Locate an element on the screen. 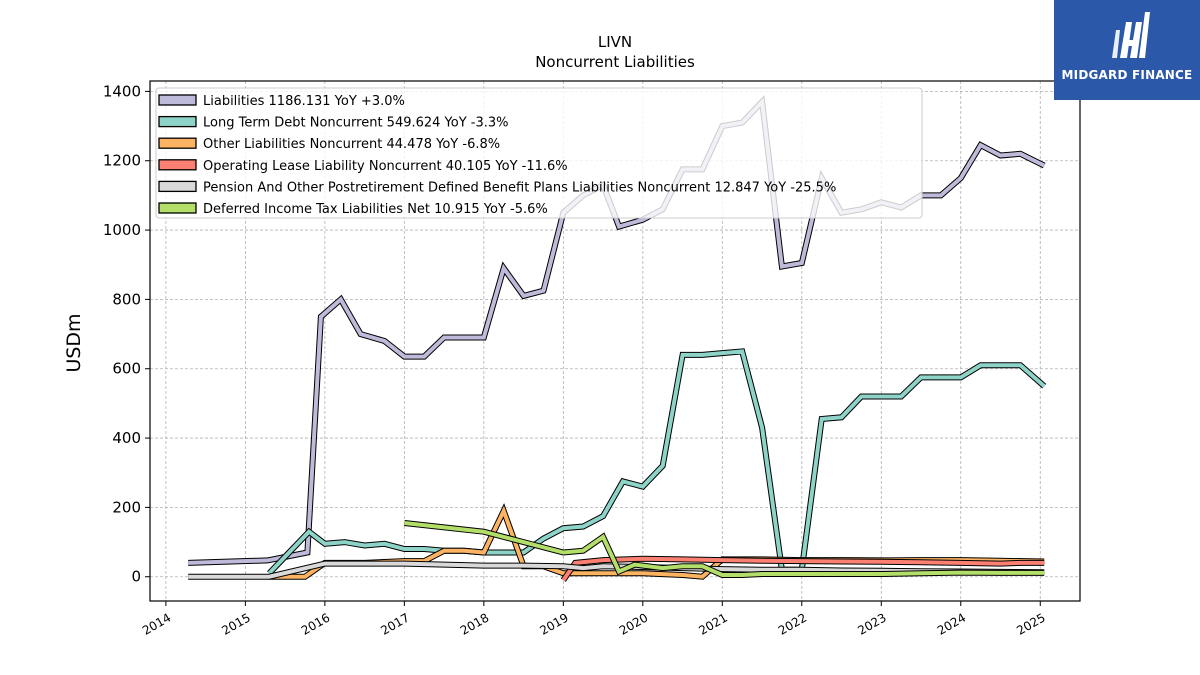  brand-logo: MIDGARD FINANCE is located at coordinates (1127, 50).